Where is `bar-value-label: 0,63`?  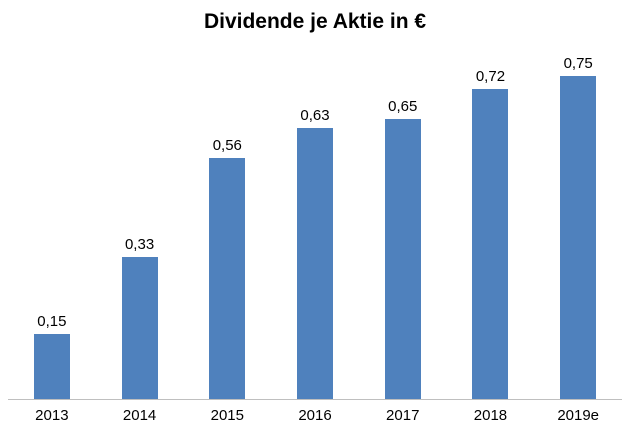 bar-value-label: 0,63 is located at coordinates (315, 115).